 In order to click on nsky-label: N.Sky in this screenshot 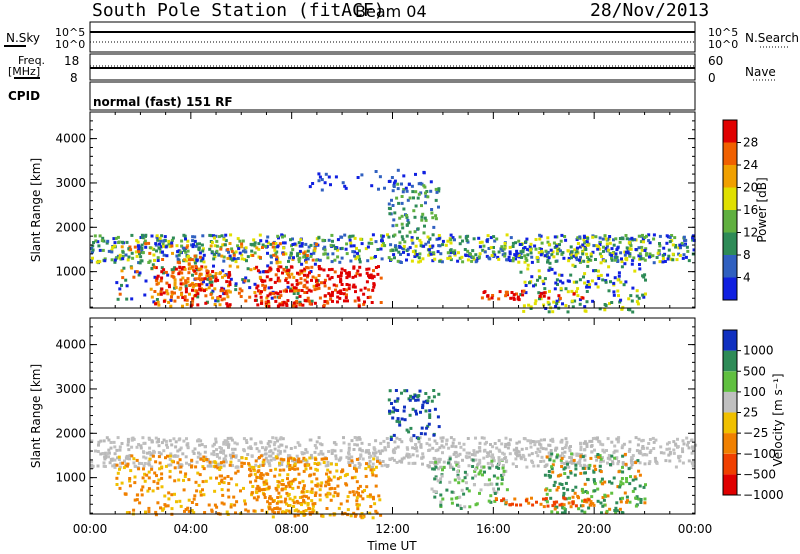, I will do `click(23, 38)`.